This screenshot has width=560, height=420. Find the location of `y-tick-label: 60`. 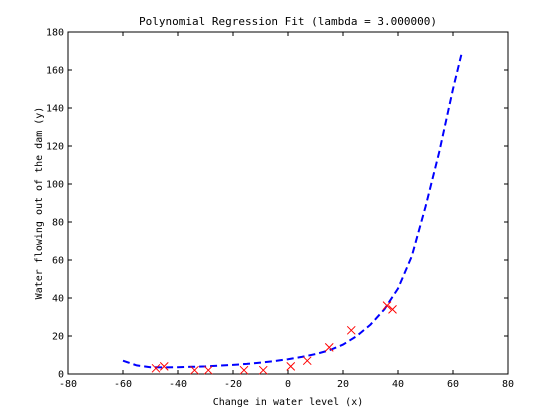

y-tick-label: 60 is located at coordinates (58, 261).